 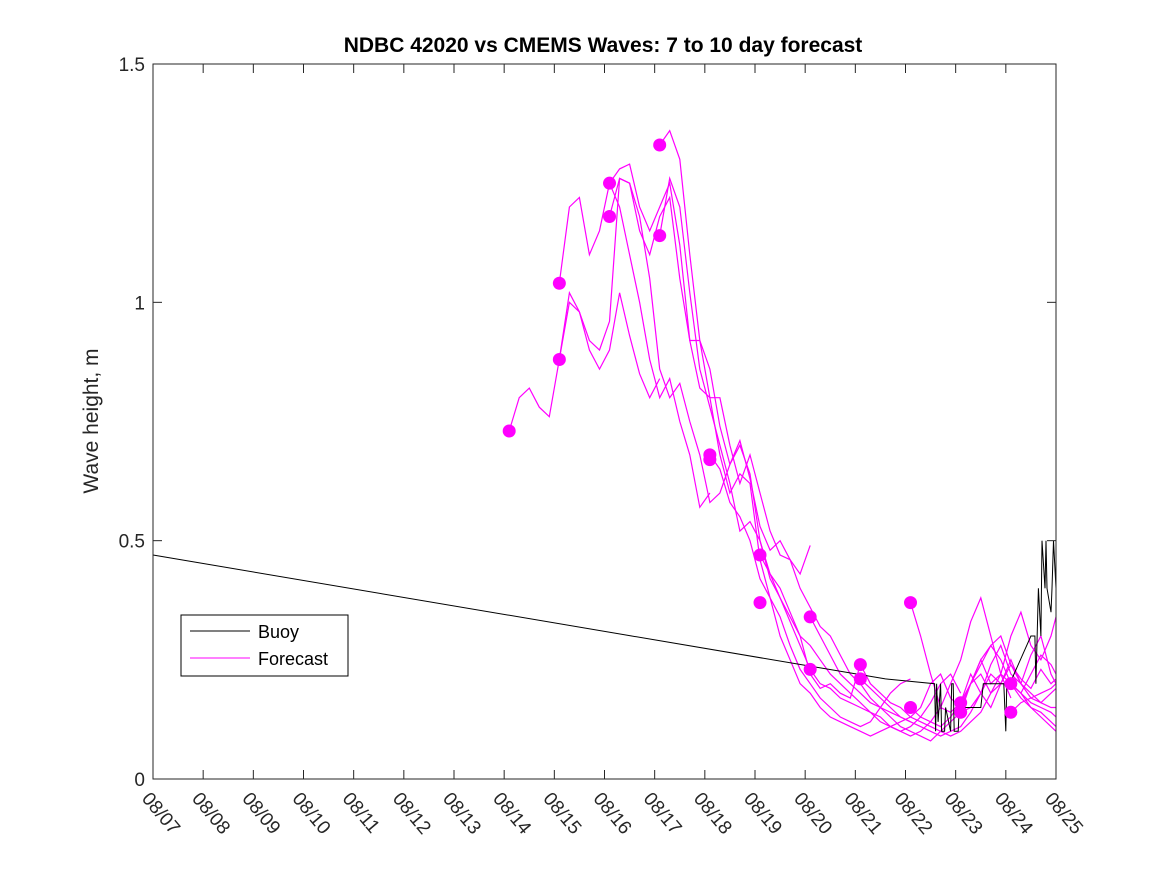 What do you see at coordinates (132, 542) in the screenshot?
I see `y-tick-label: 0.5` at bounding box center [132, 542].